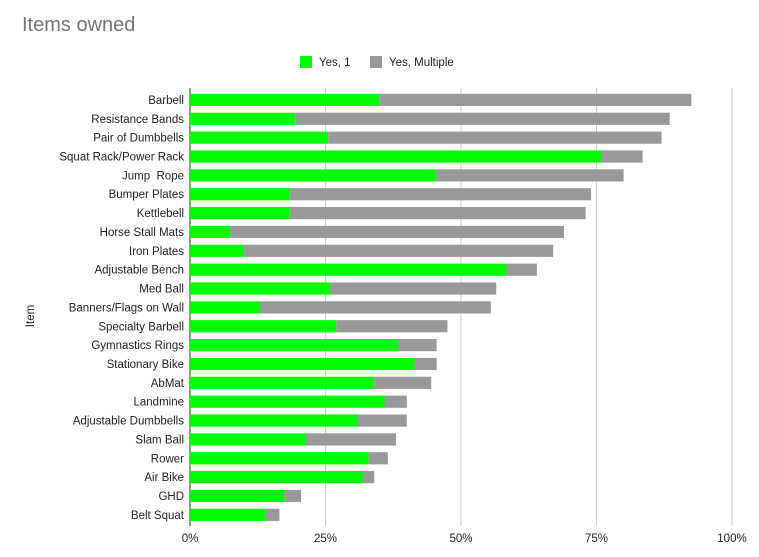 This screenshot has width=759, height=557. What do you see at coordinates (164, 478) in the screenshot?
I see `category-label: Air Bike` at bounding box center [164, 478].